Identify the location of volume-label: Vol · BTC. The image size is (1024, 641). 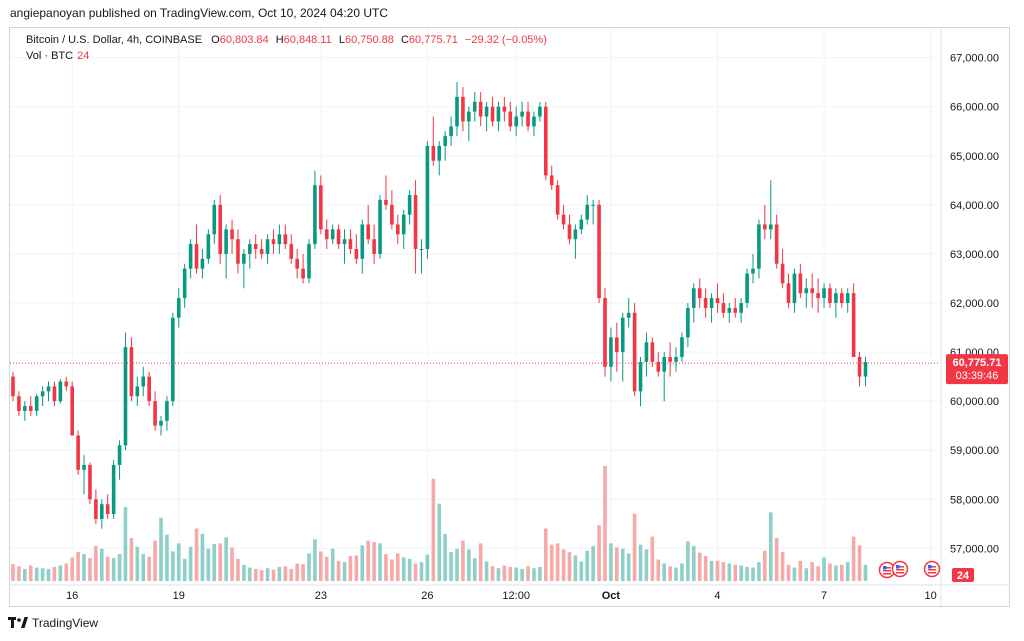
(50, 56).